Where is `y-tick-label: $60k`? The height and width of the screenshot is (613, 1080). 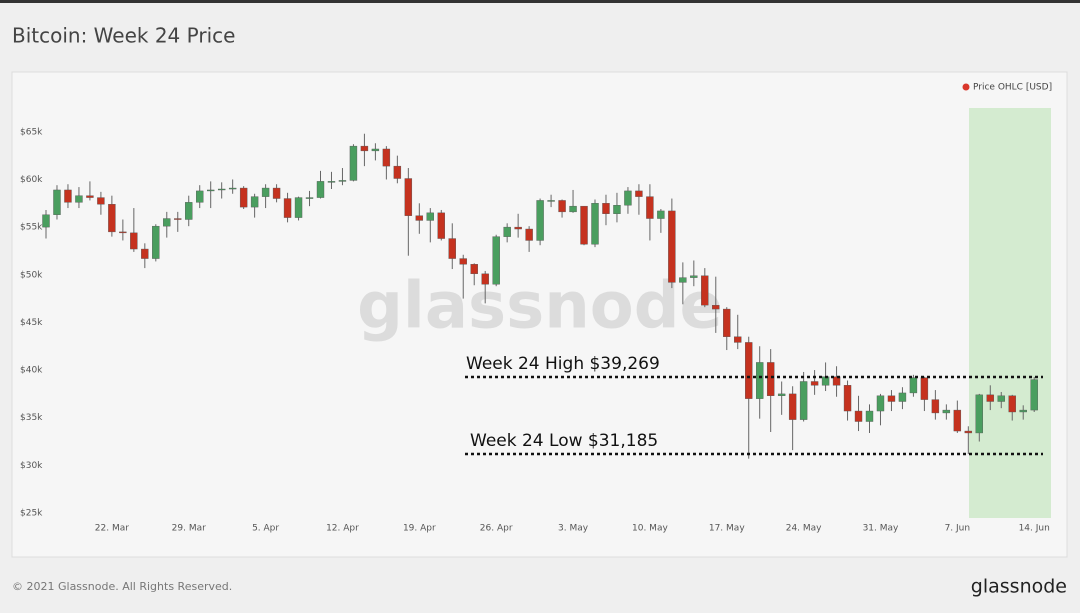
y-tick-label: $60k is located at coordinates (31, 180).